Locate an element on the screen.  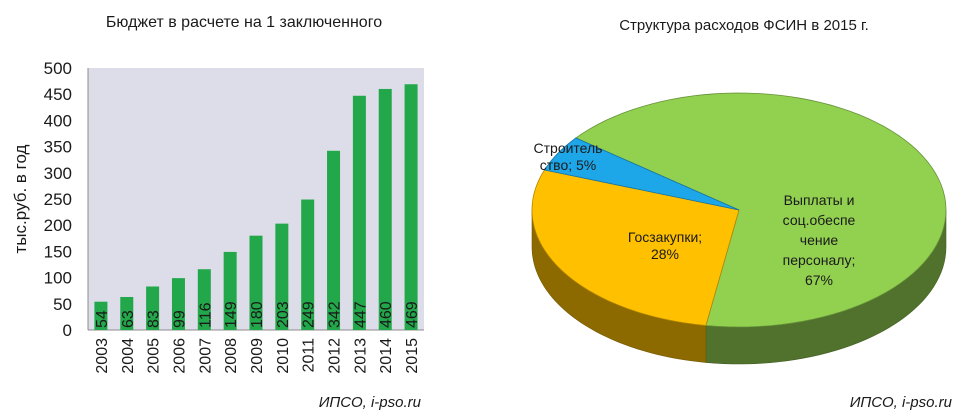
x-tick-label: 2008 is located at coordinates (231, 356).